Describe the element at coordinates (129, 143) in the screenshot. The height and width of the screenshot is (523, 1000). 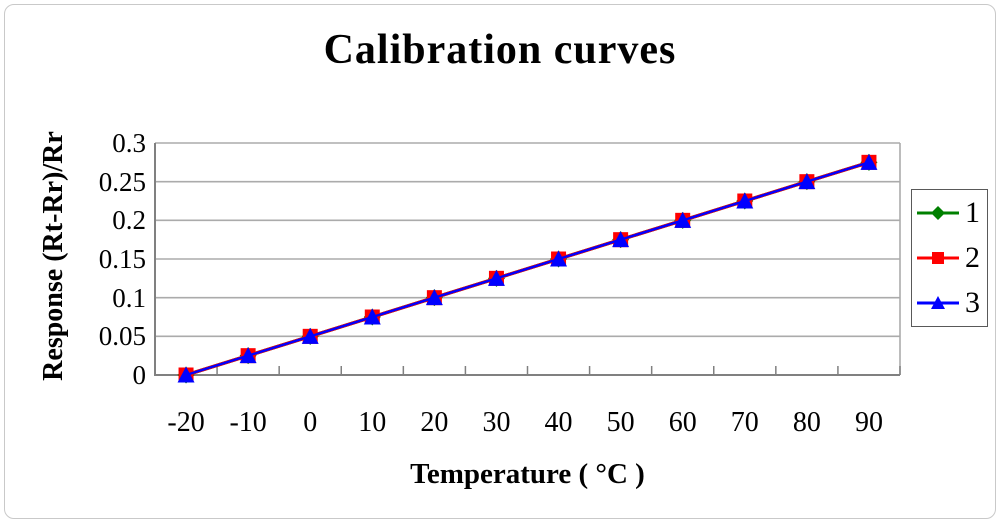
I see `y-tick-label-0.3: 0.3` at that location.